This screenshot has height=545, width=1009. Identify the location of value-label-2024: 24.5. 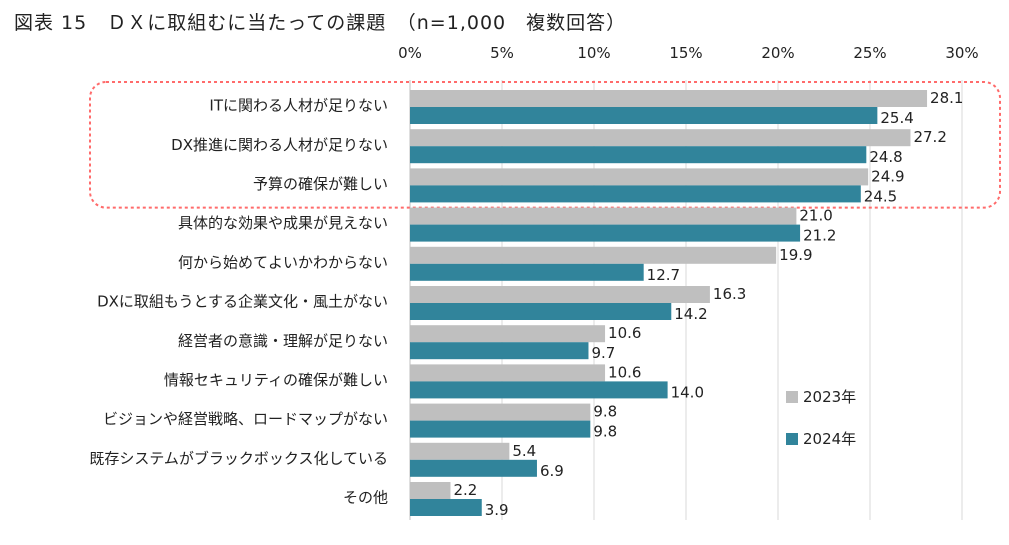
(880, 196).